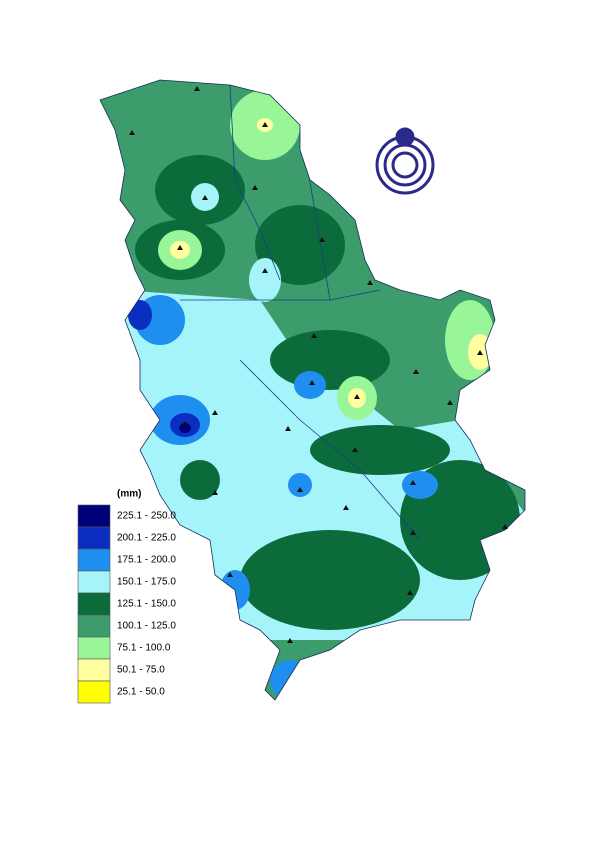  I want to click on legend-label: 175.1 - 200.0, so click(146, 560).